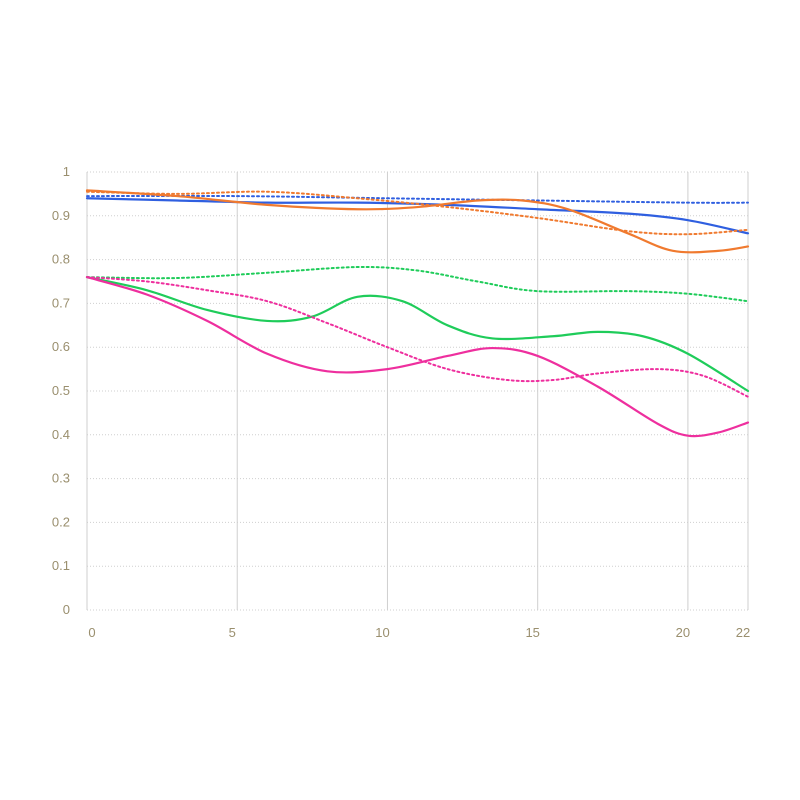  Describe the element at coordinates (232, 632) in the screenshot. I see `x-tick-label: 5` at that location.